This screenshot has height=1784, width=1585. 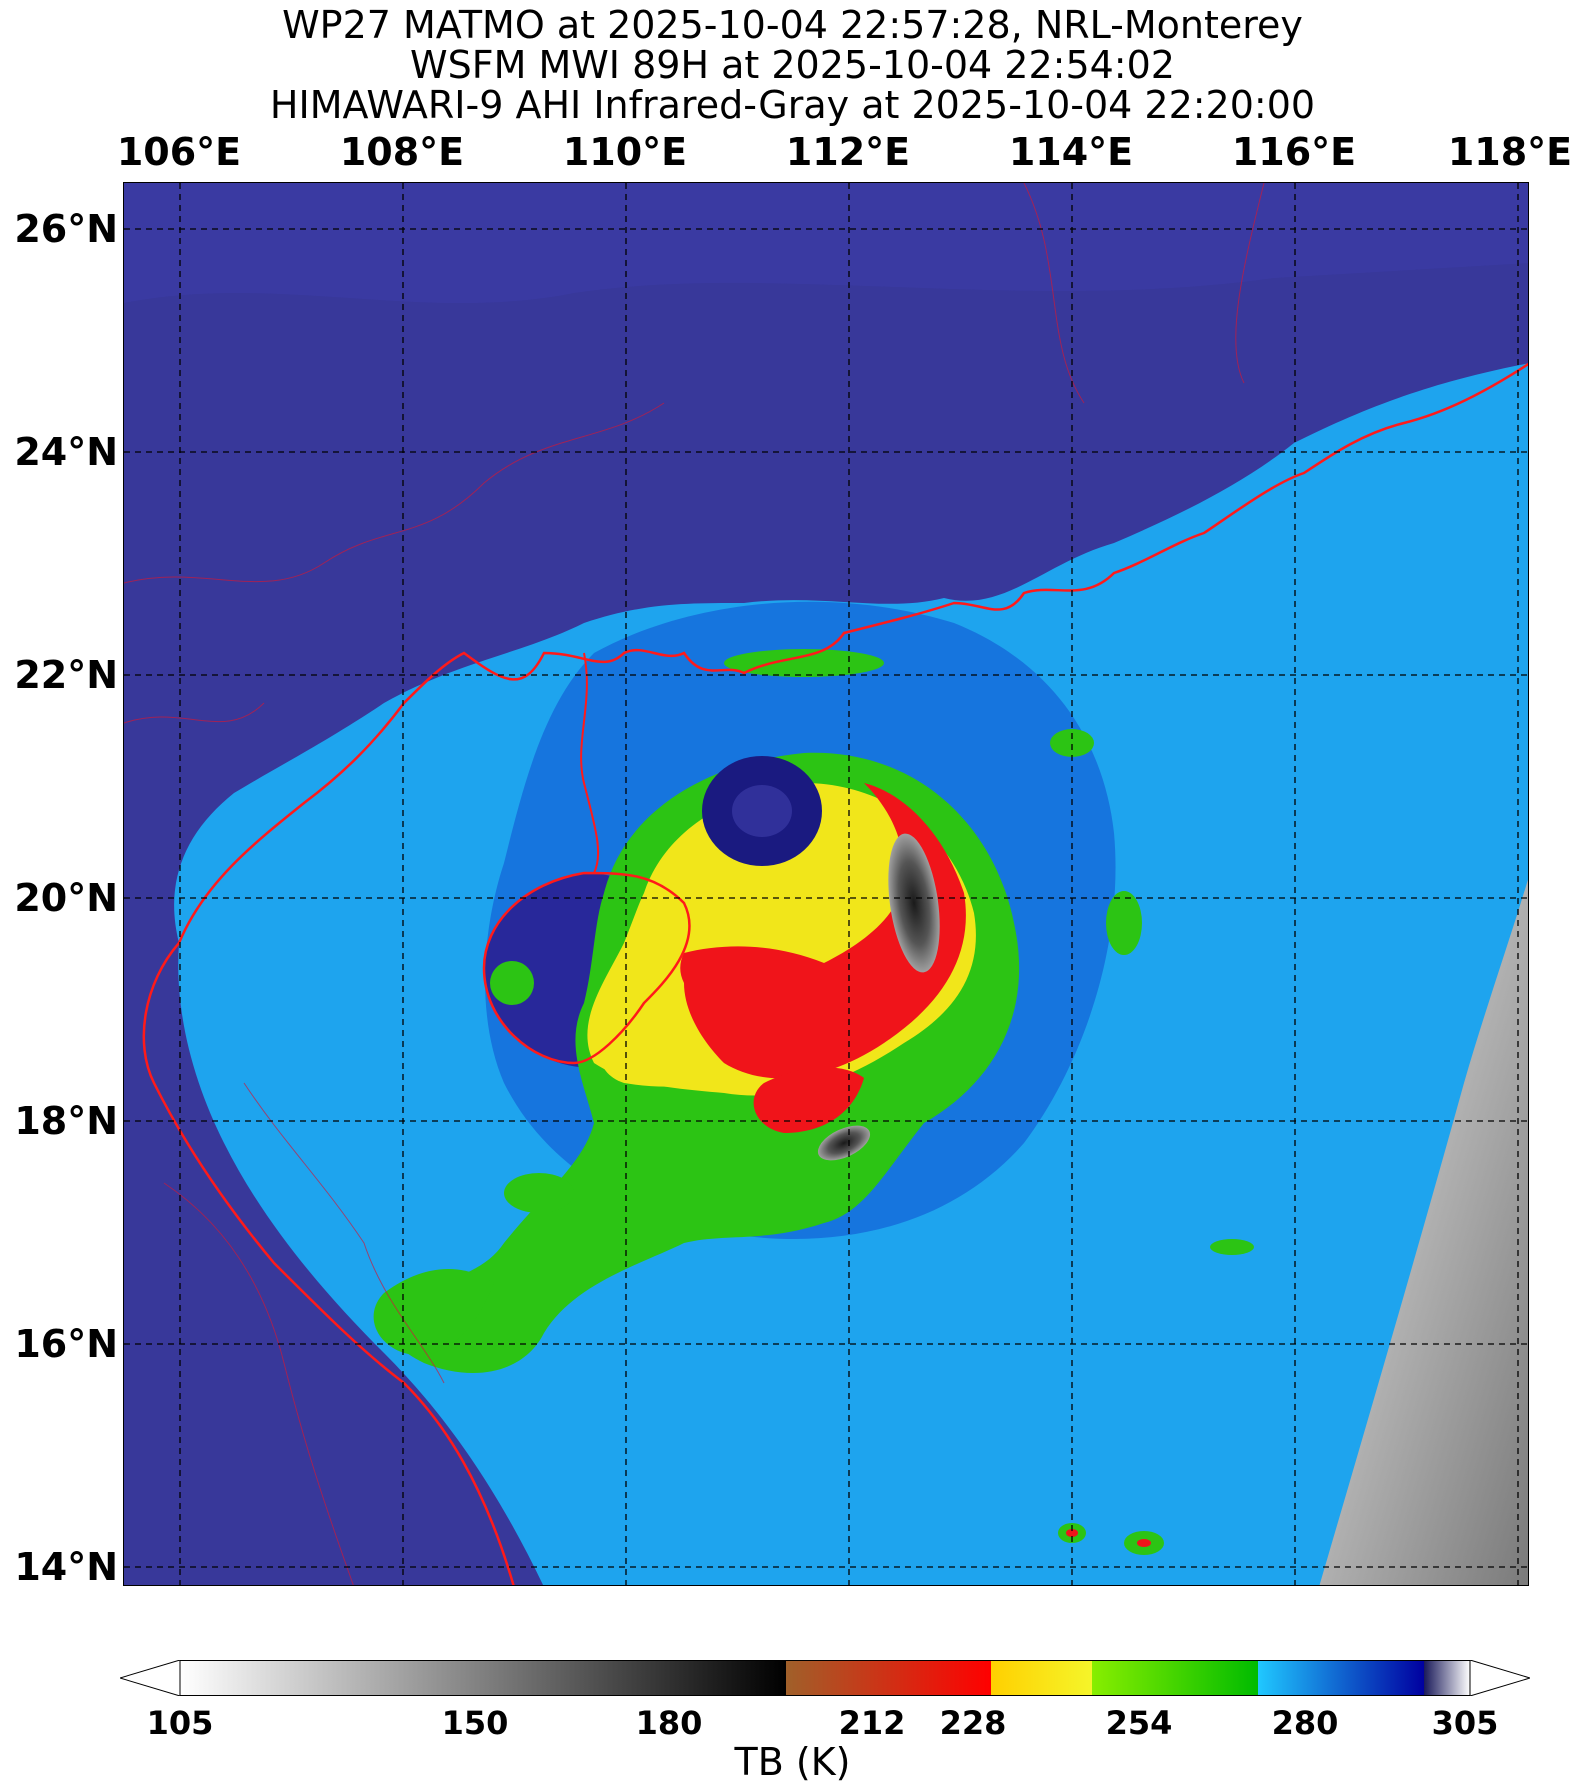 What do you see at coordinates (66, 898) in the screenshot?
I see `lat-tick-20: 20°N` at bounding box center [66, 898].